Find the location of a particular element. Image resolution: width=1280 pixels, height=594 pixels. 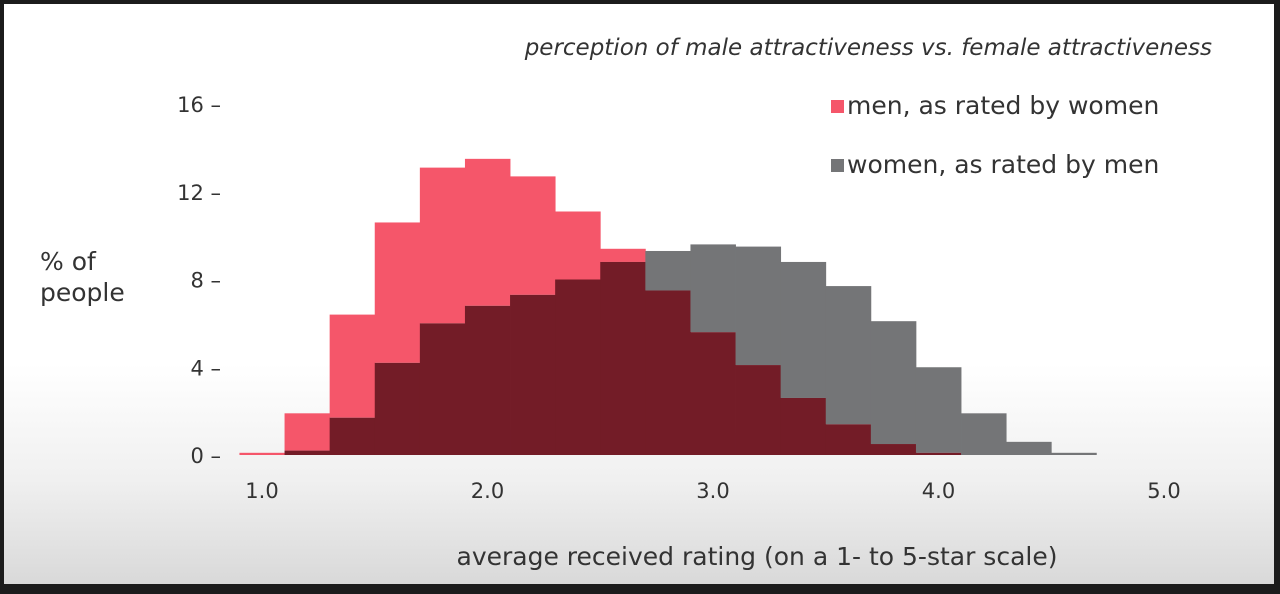

y-axis-label-line-1: % of is located at coordinates (68, 261).